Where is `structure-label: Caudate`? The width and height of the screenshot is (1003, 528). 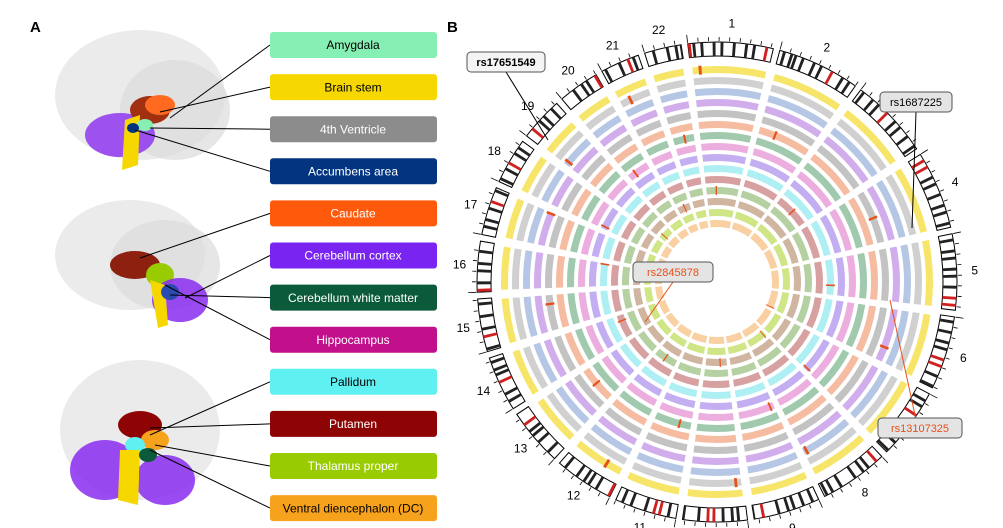 structure-label: Caudate is located at coordinates (353, 214).